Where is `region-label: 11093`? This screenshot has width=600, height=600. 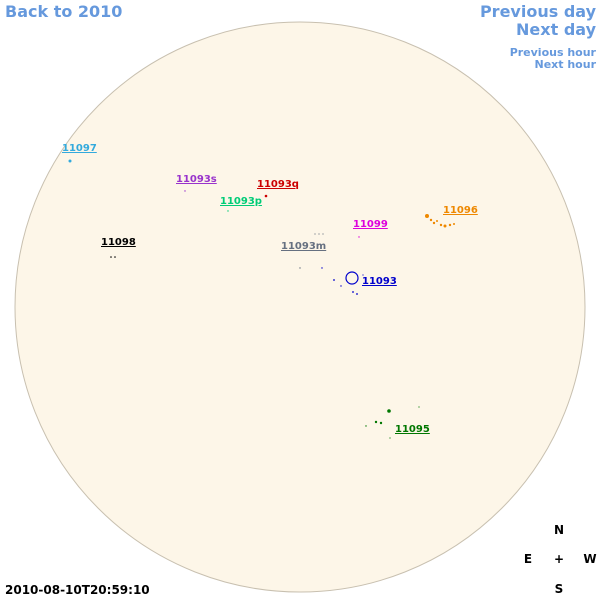 region-label: 11093 is located at coordinates (379, 281).